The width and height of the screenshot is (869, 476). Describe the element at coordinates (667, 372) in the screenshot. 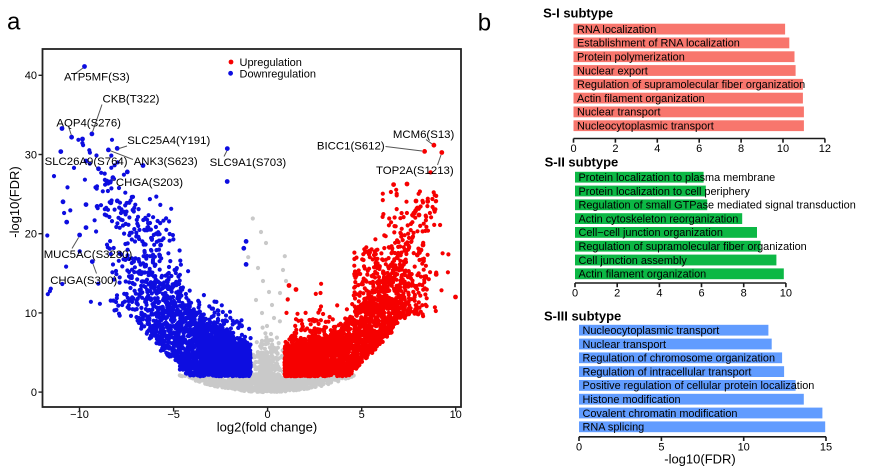

I see `svg-text:Regulation of intracellular tr: Regulation of intracellular transport` at that location.